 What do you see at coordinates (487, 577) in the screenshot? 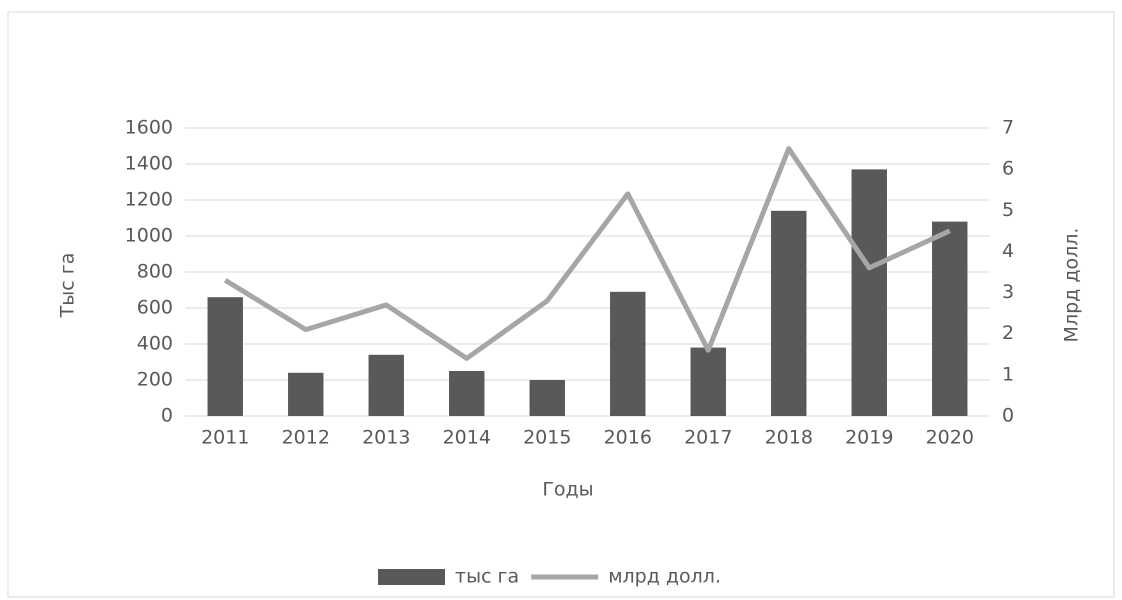
I see `legend-label: тыс га` at bounding box center [487, 577].